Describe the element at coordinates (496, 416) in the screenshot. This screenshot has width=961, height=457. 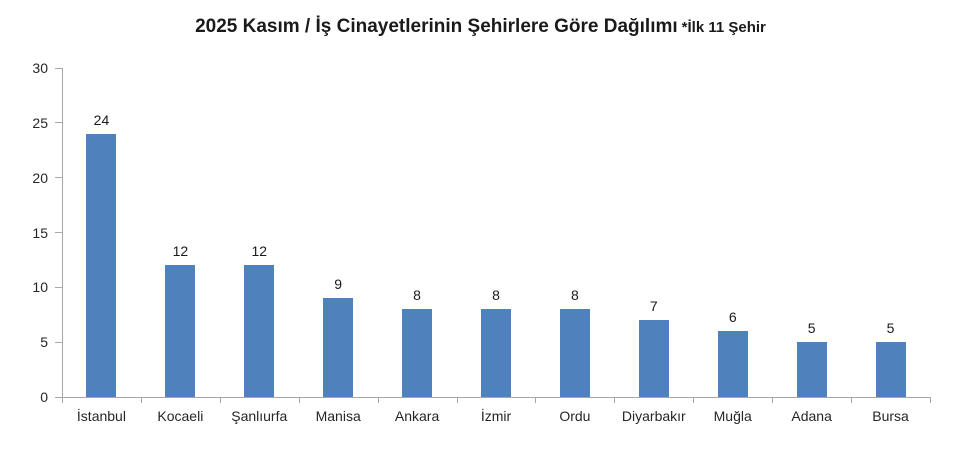
I see `x-axis-category-label: İzmir` at that location.